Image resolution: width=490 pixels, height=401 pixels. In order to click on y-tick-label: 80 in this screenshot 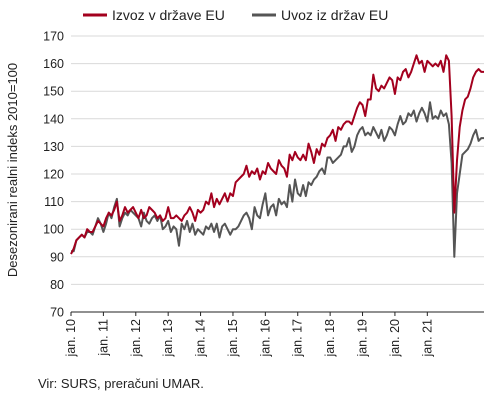, I will do `click(57, 285)`.